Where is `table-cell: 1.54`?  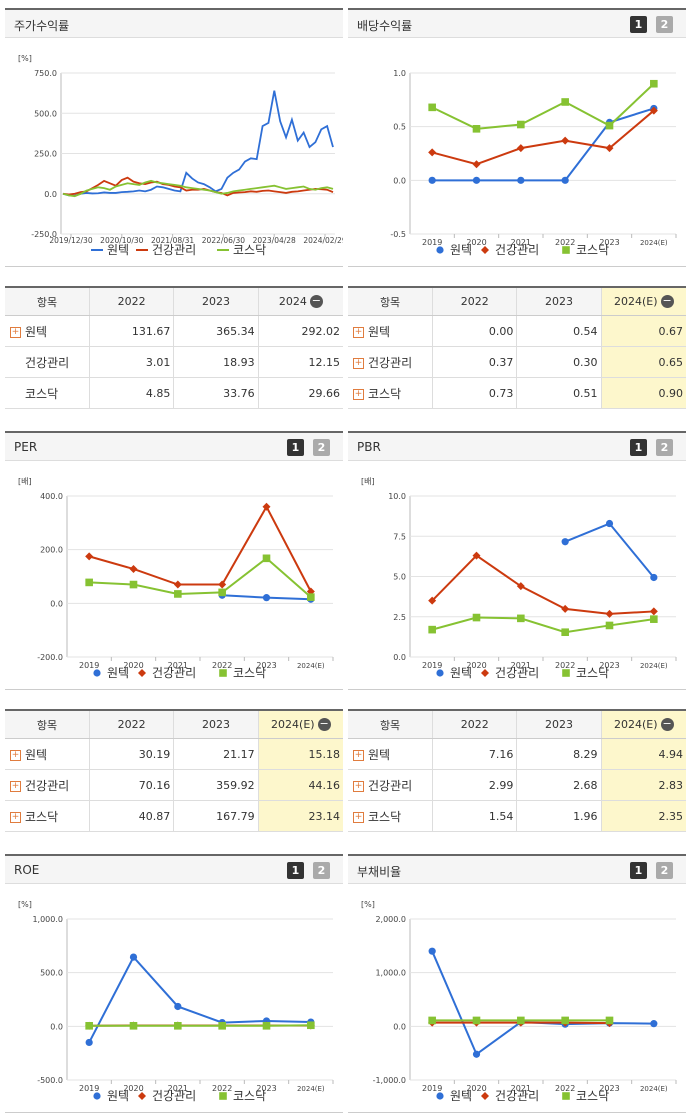
table-cell: 1.54 is located at coordinates (475, 816).